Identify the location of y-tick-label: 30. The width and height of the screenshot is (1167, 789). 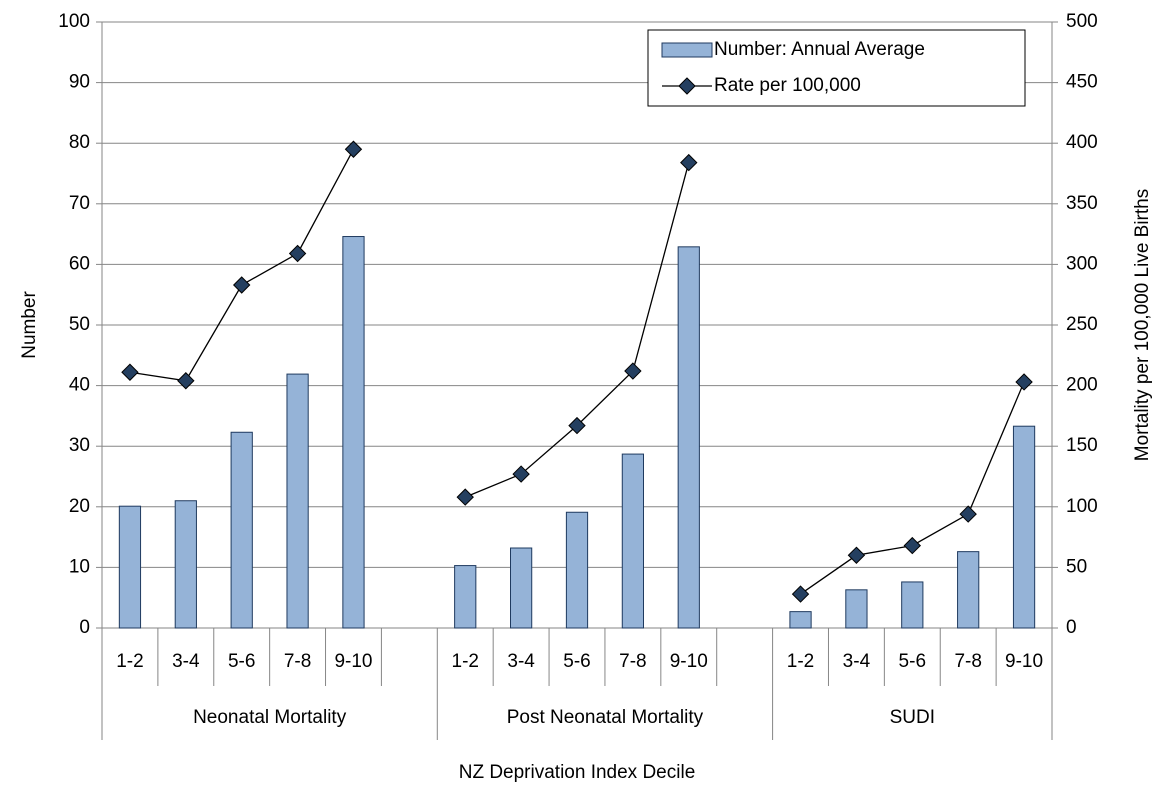
(79, 445).